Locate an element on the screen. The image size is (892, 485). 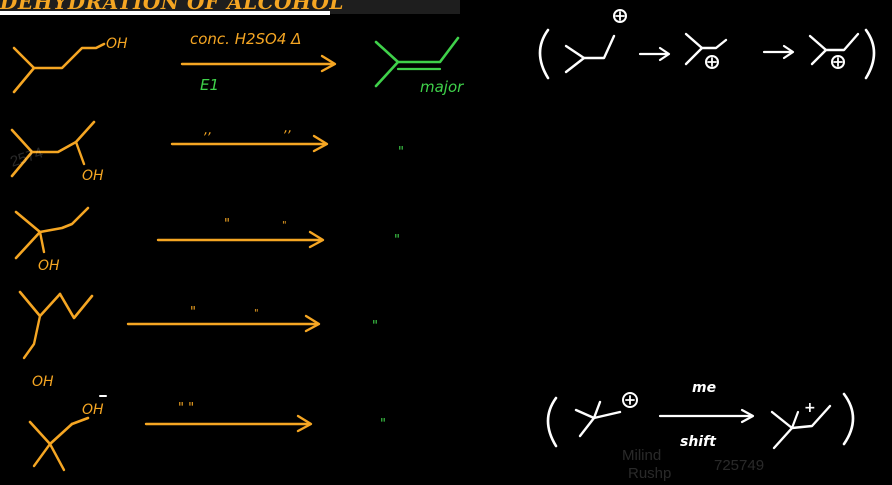
mech2-open-paren is located at coordinates (552, 422).